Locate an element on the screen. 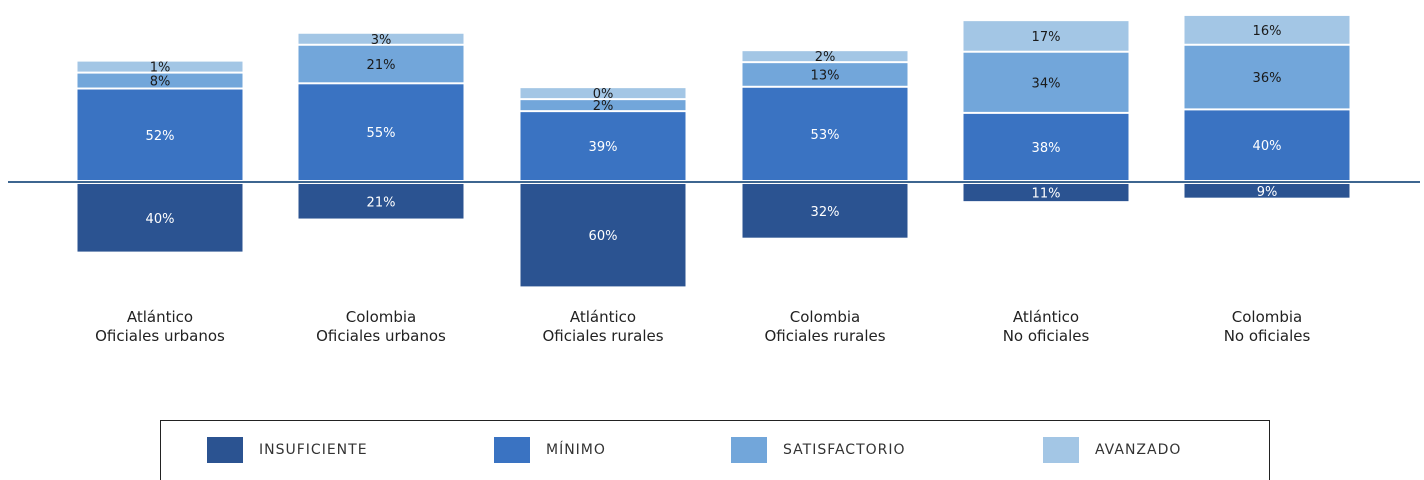 The height and width of the screenshot is (480, 1424). bar-label-mínimo-3: 53% is located at coordinates (825, 135).